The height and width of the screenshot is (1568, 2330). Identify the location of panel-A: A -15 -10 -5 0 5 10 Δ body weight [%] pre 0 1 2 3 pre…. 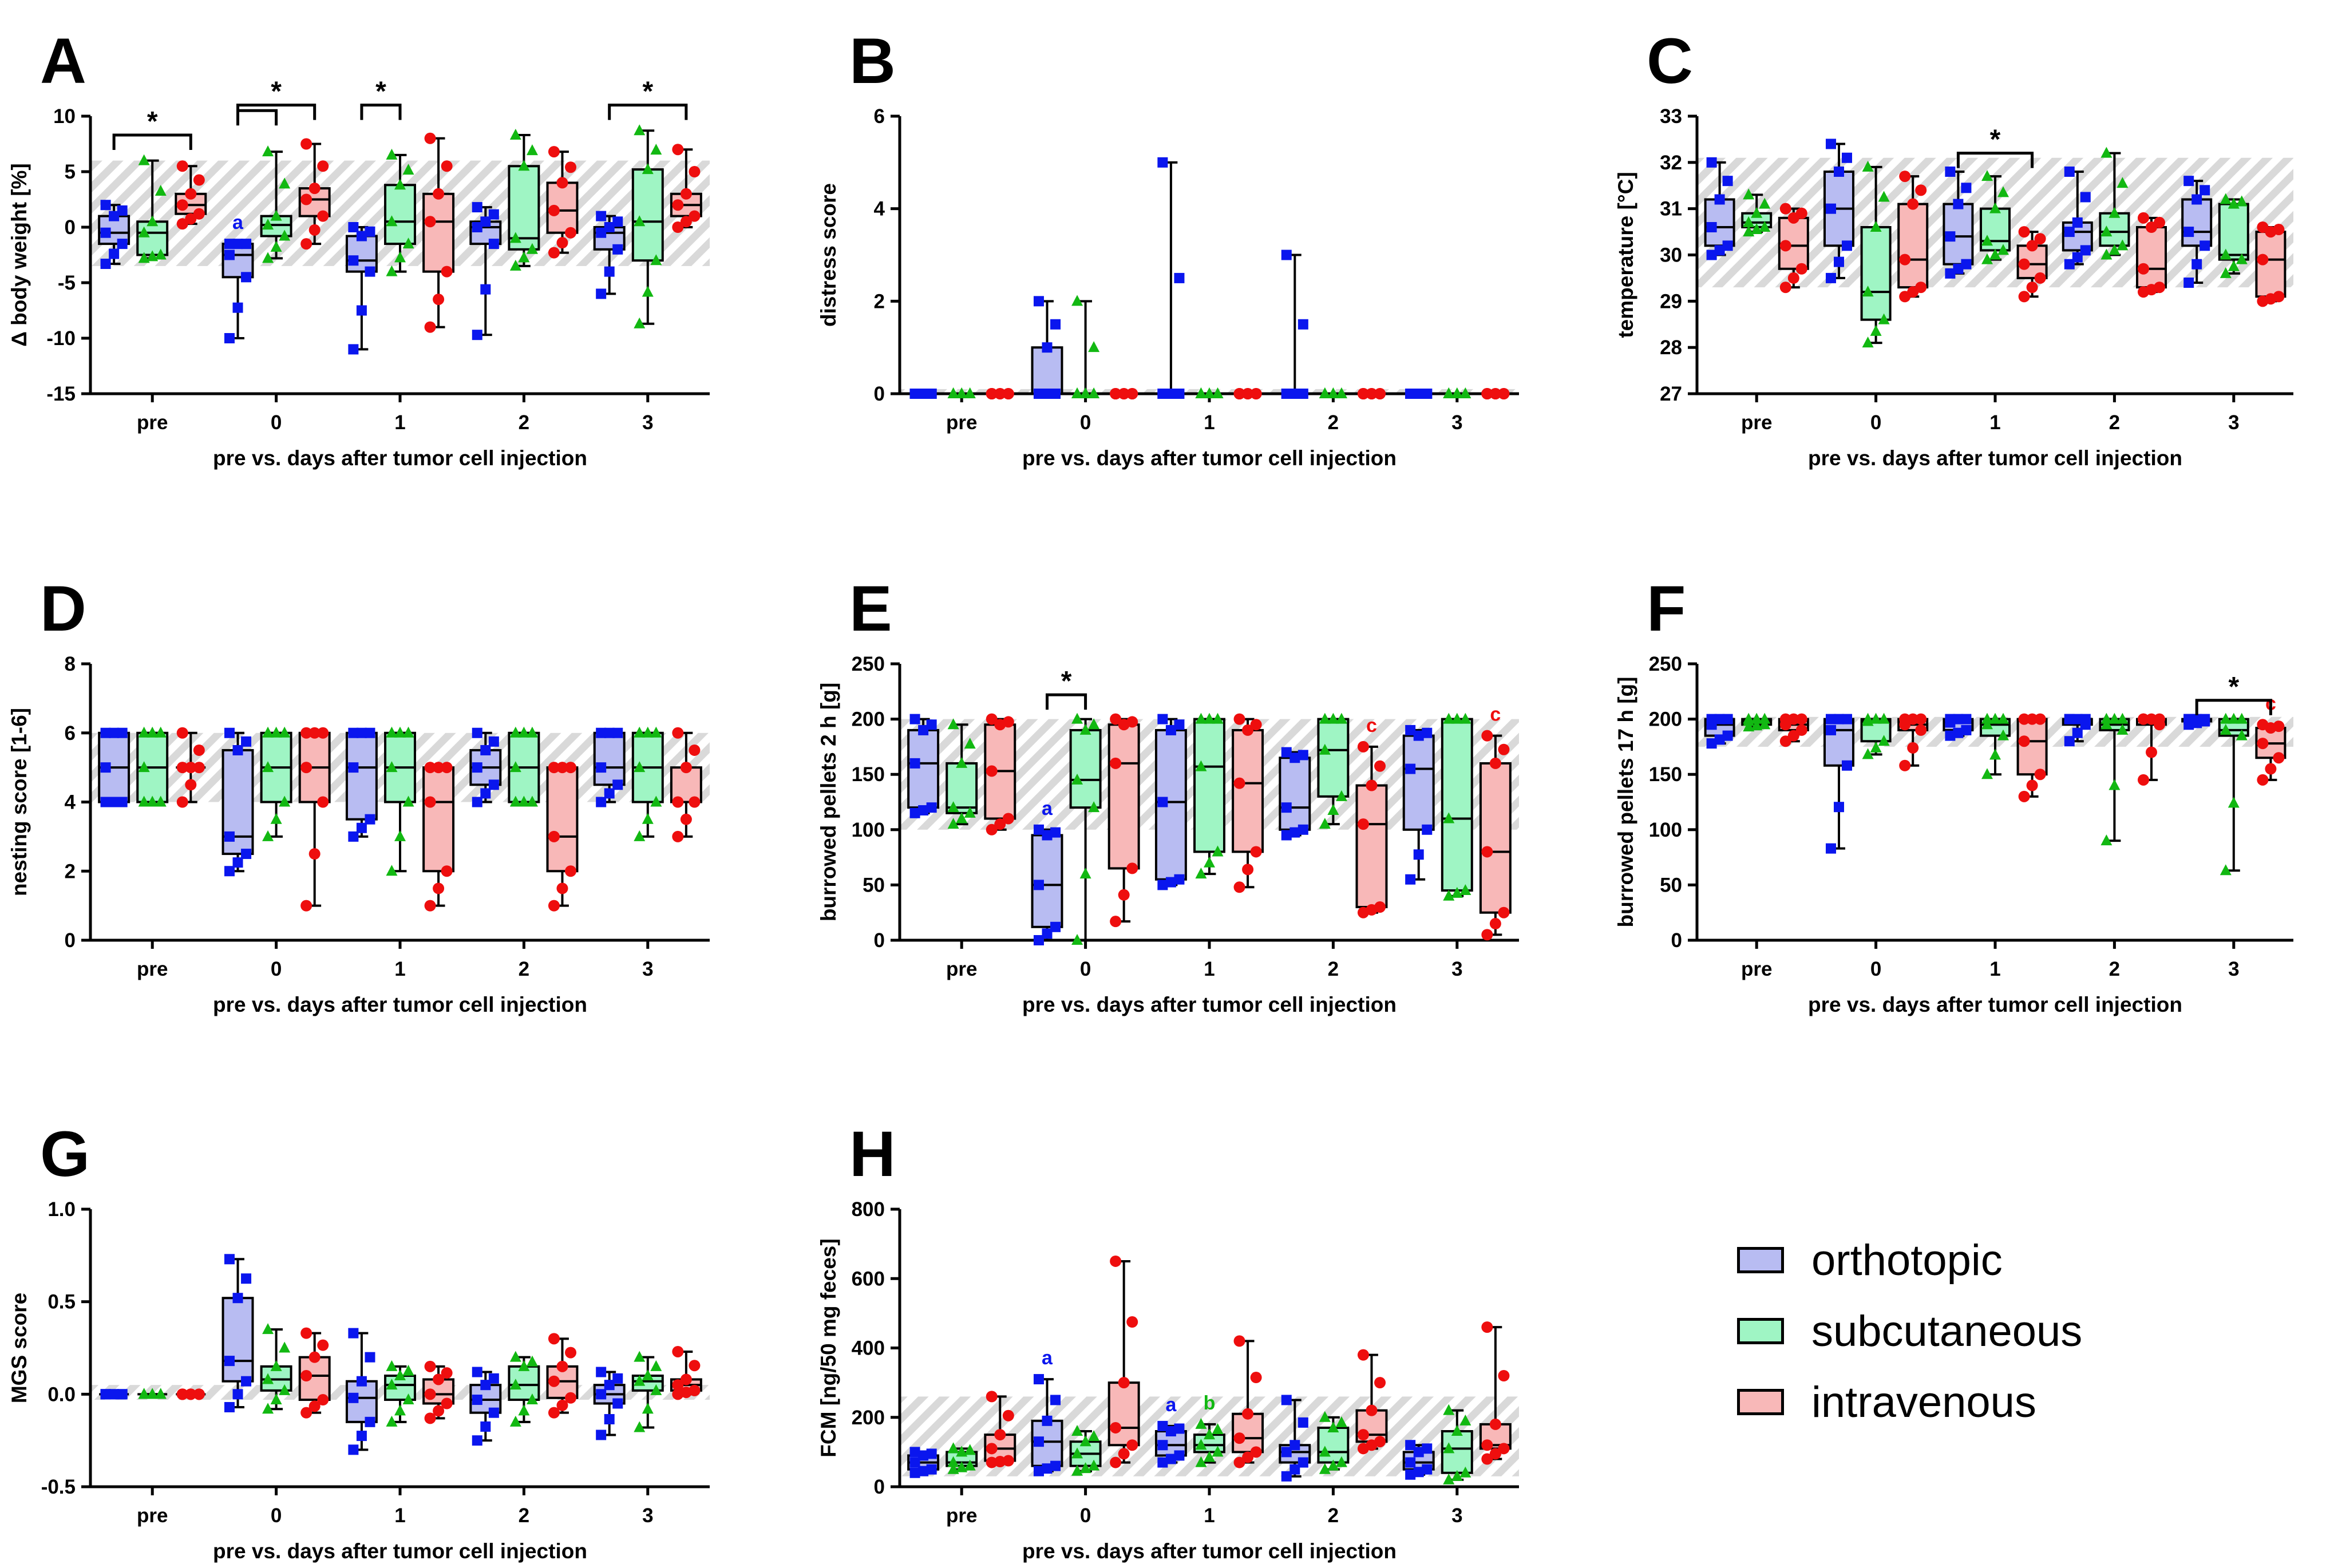
(358, 247).